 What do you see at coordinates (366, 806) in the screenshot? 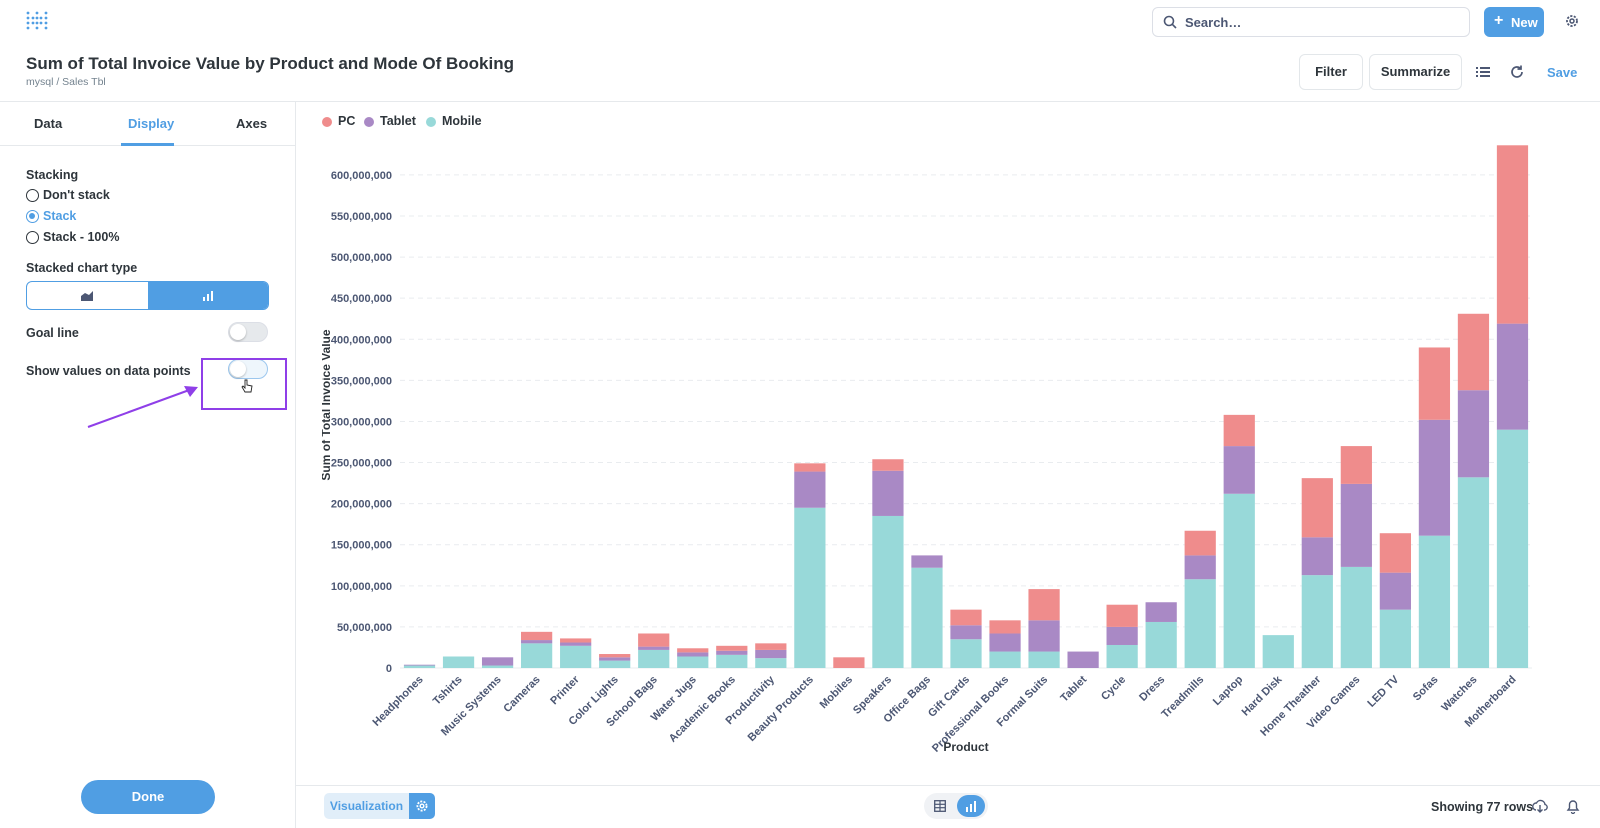
I see `visualization-button: Visualization` at bounding box center [366, 806].